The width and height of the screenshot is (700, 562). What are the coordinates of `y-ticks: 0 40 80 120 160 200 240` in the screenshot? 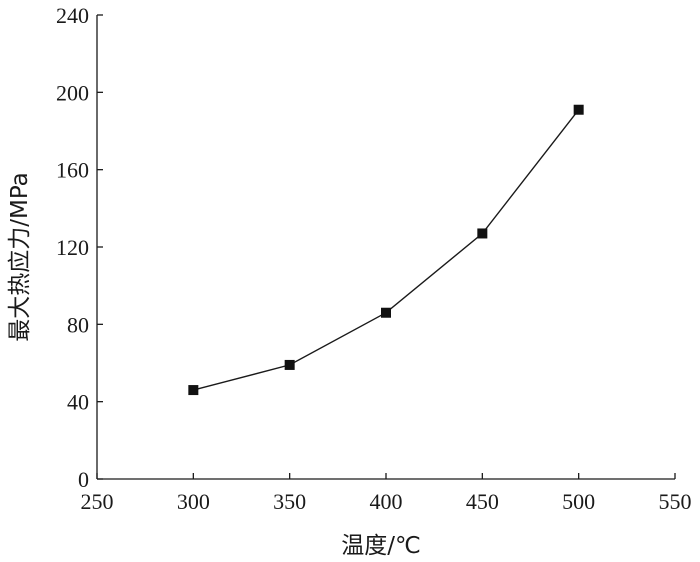 It's located at (79, 247).